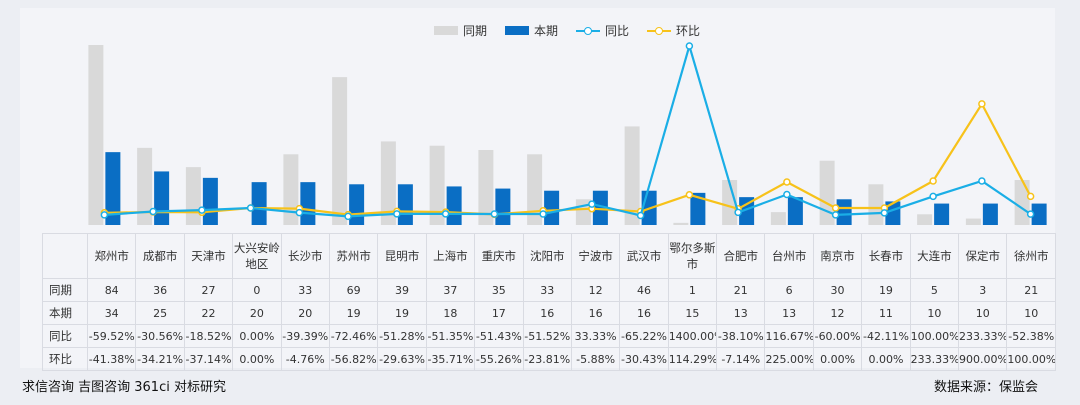 The height and width of the screenshot is (405, 1080). What do you see at coordinates (499, 359) in the screenshot?
I see `table-cell: -55.26%` at bounding box center [499, 359].